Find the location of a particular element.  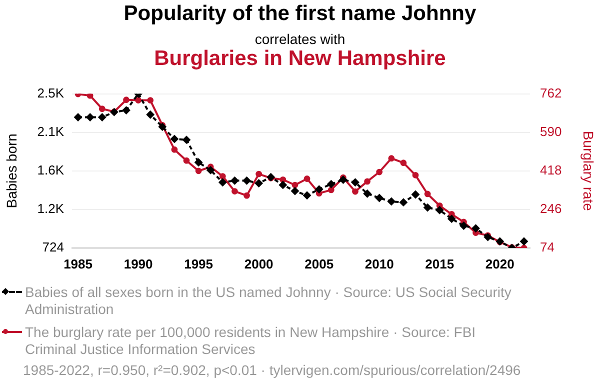

x-tick-label: 2020 is located at coordinates (499, 264).